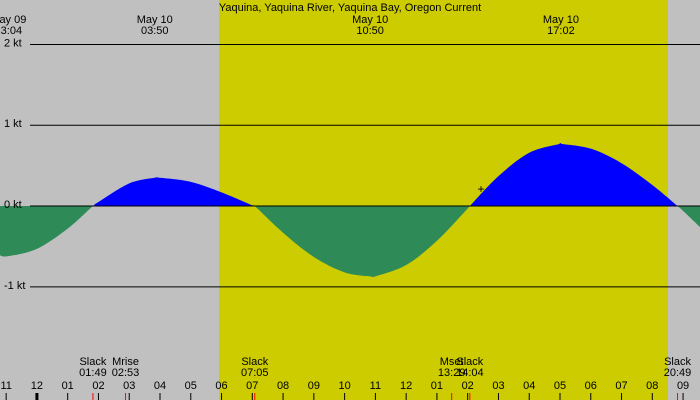  Describe the element at coordinates (93, 373) in the screenshot. I see `event-time: 01:49` at that location.